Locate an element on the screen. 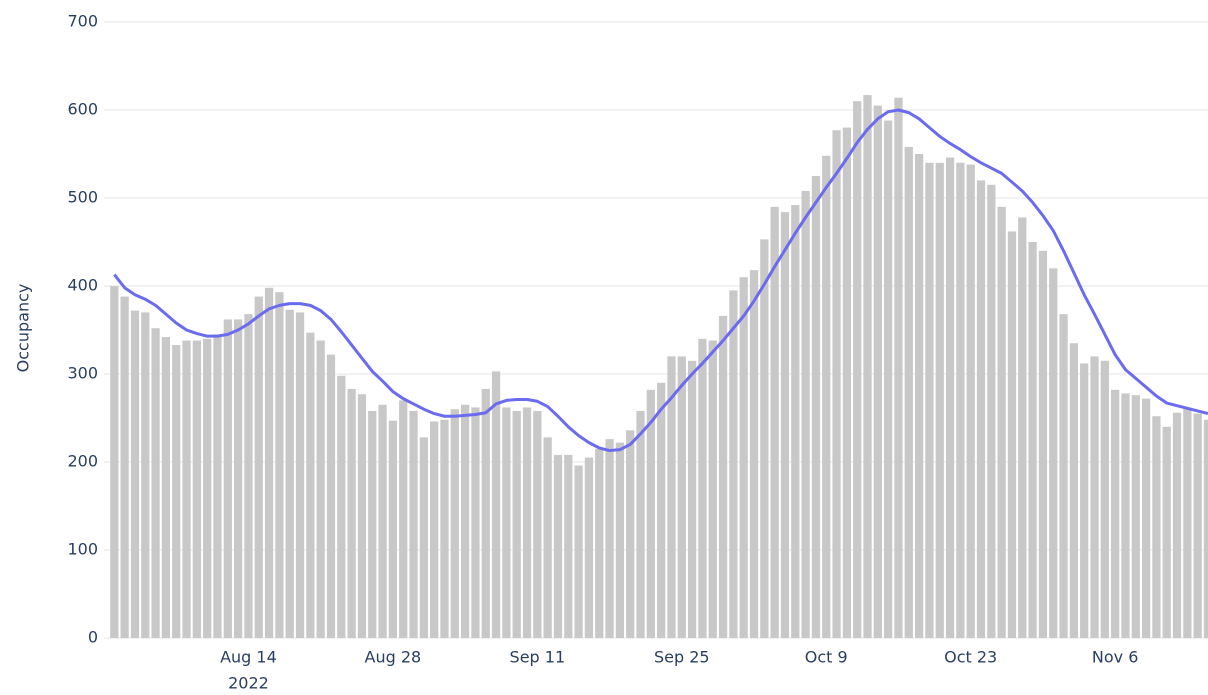 The height and width of the screenshot is (695, 1208). y-tick-label: 600 is located at coordinates (82, 109).